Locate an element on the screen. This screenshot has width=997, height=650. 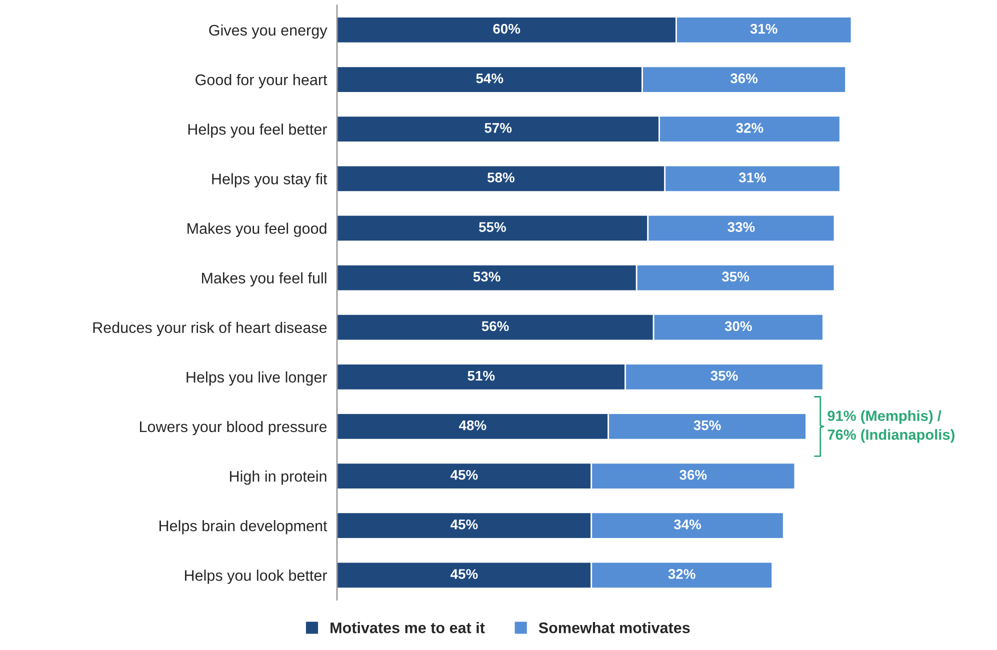
y-tick-label: Makes you feel good is located at coordinates (257, 229).